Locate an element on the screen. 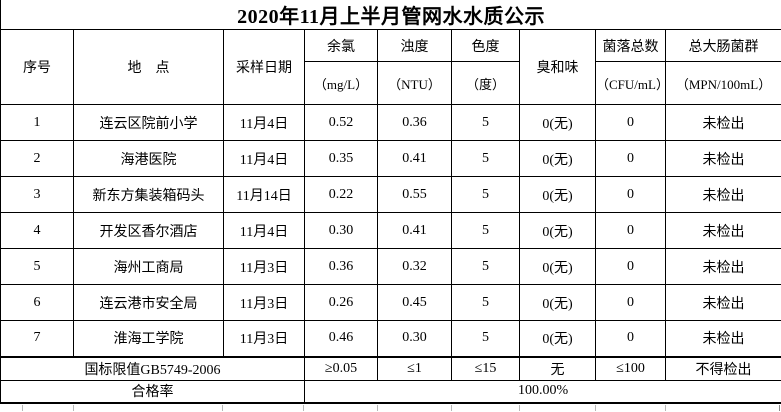 This screenshot has width=781, height=412. cell-turbidity: 0.30 is located at coordinates (414, 338).